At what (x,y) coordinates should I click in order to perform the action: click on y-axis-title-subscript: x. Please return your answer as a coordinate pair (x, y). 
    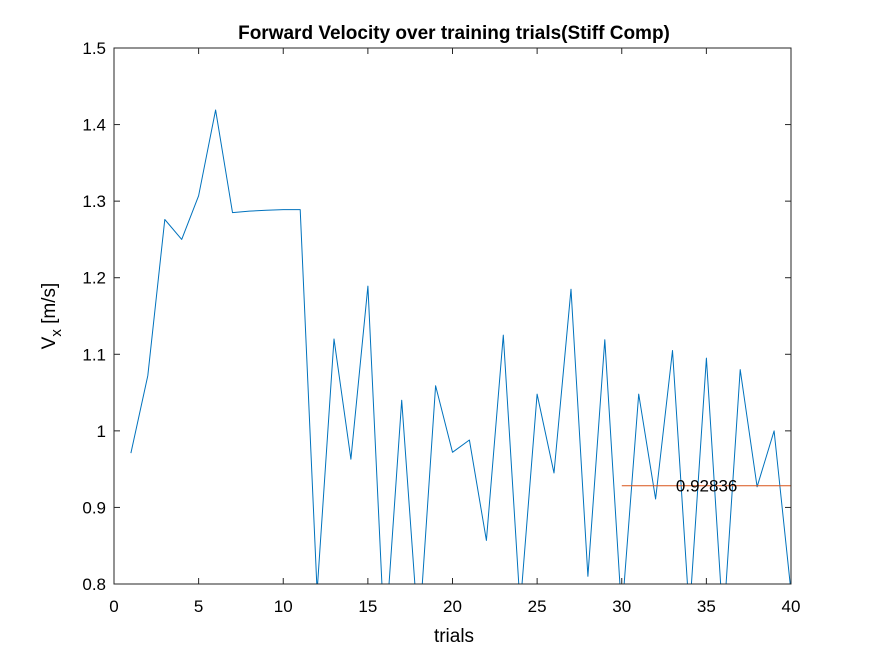
    Looking at the image, I should click on (56, 333).